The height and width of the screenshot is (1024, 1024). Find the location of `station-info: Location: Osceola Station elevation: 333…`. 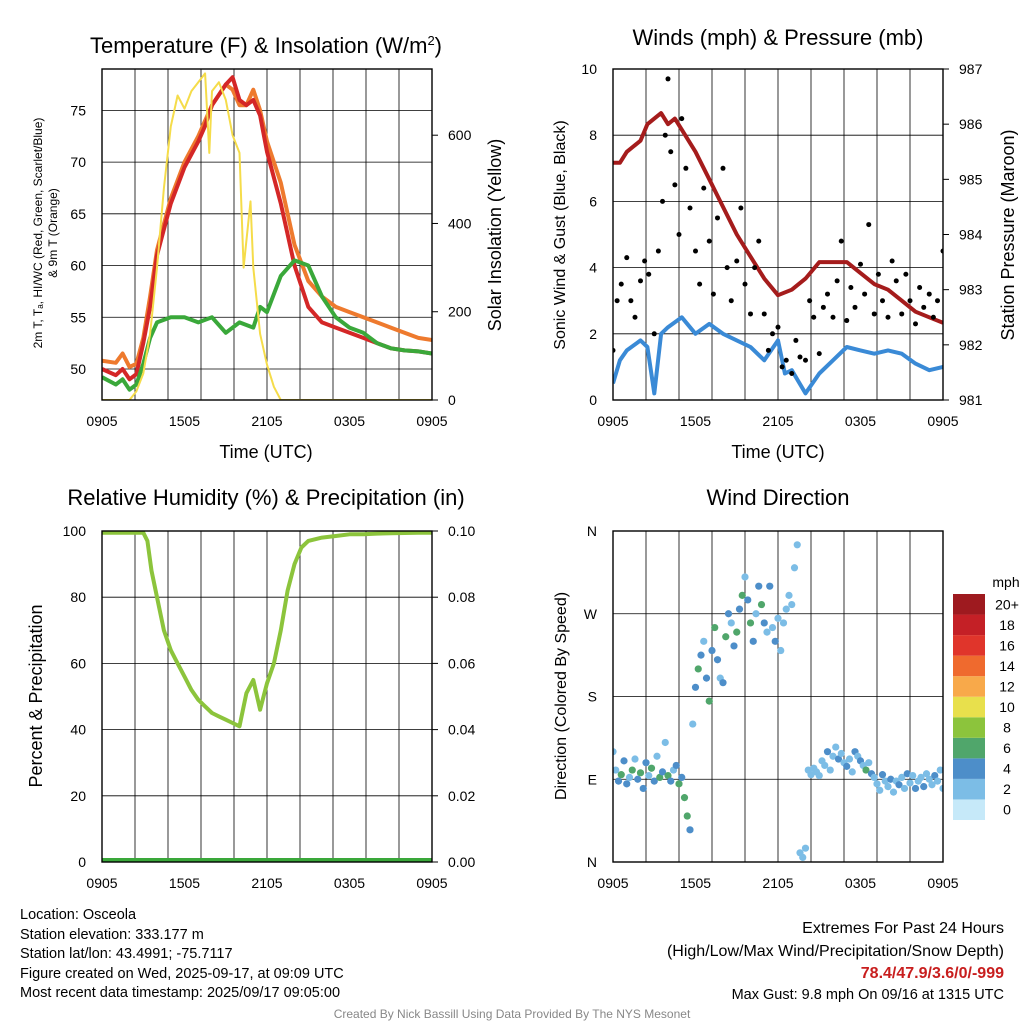

station-info: Location: Osceola Station elevation: 333… is located at coordinates (182, 955).